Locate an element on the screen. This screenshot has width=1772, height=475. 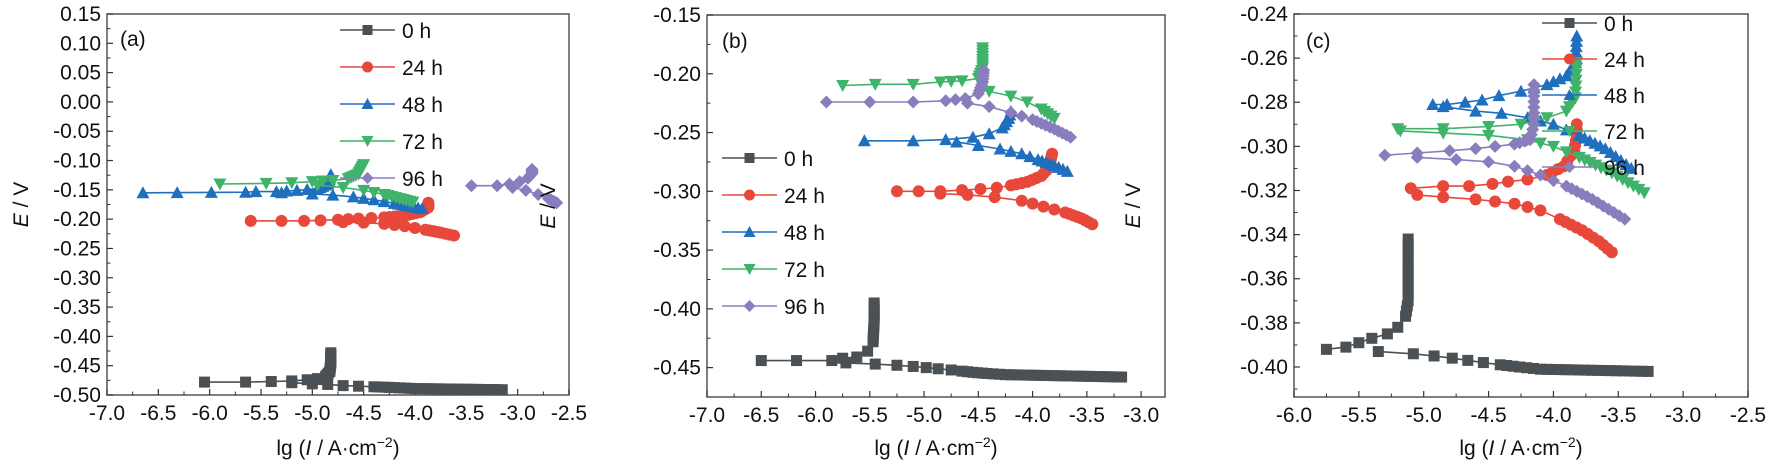
y-tick-label: 0.05 is located at coordinates (80, 73).